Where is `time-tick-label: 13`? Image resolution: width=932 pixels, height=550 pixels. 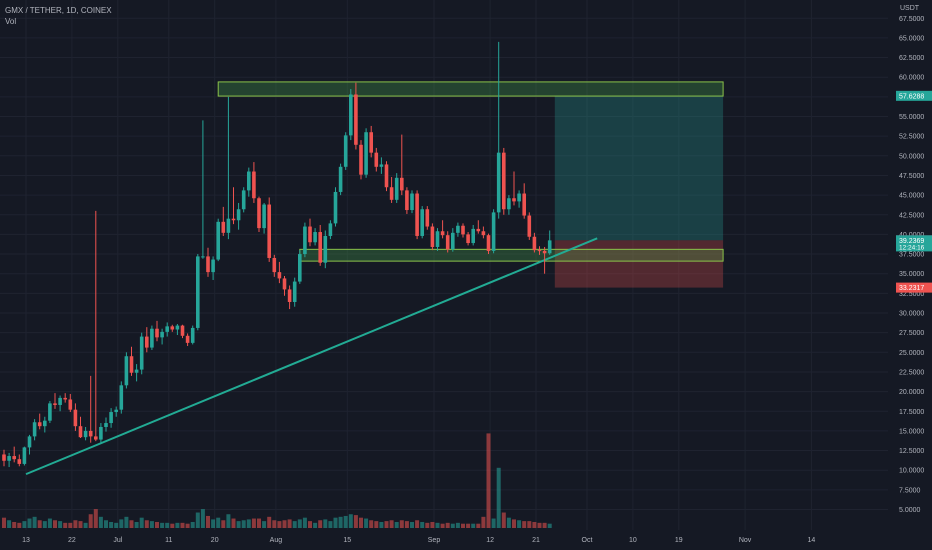
time-tick-label: 13 is located at coordinates (26, 540).